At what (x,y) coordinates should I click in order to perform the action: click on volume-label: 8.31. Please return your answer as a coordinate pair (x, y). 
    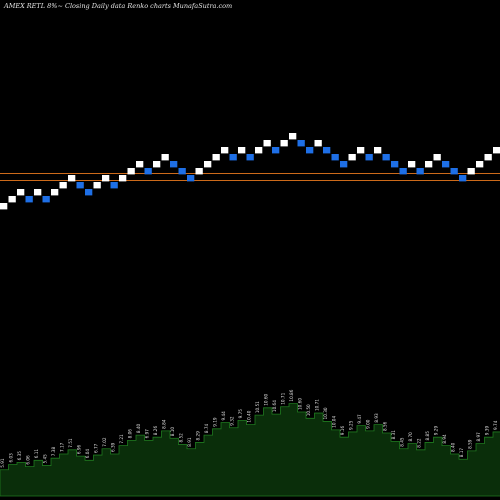
    Looking at the image, I should click on (393, 435).